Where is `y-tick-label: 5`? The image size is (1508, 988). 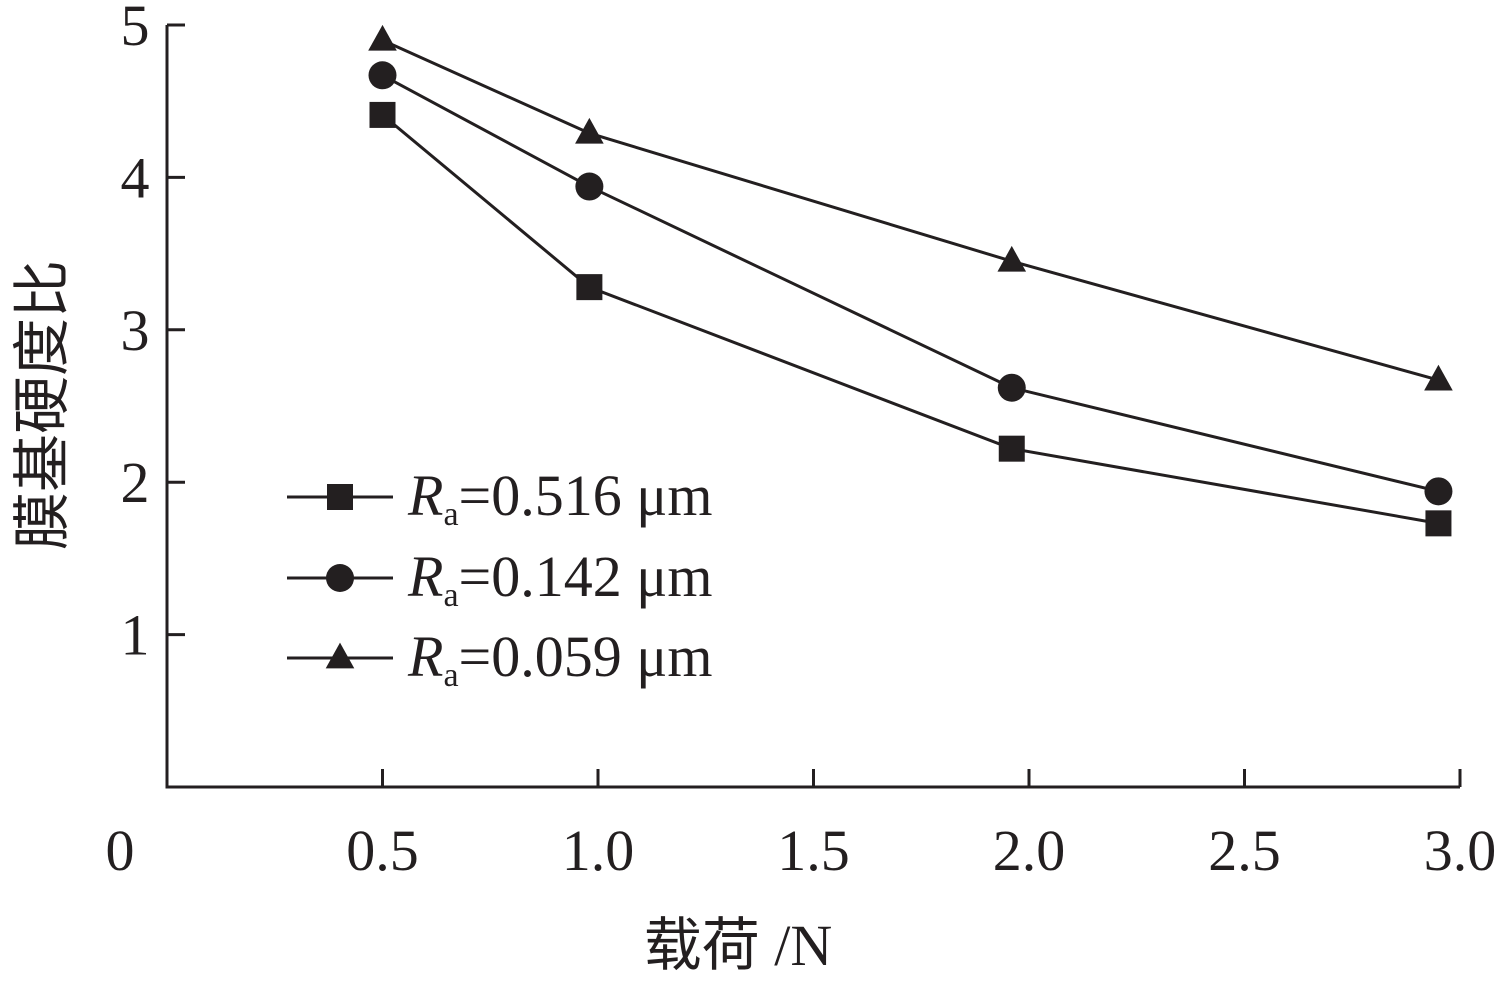 y-tick-label: 5 is located at coordinates (135, 29).